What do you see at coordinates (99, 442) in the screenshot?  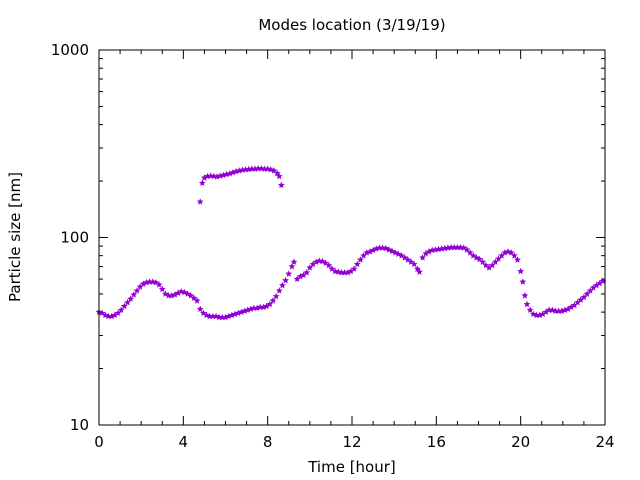 I see `x-tick-label: 0` at bounding box center [99, 442].